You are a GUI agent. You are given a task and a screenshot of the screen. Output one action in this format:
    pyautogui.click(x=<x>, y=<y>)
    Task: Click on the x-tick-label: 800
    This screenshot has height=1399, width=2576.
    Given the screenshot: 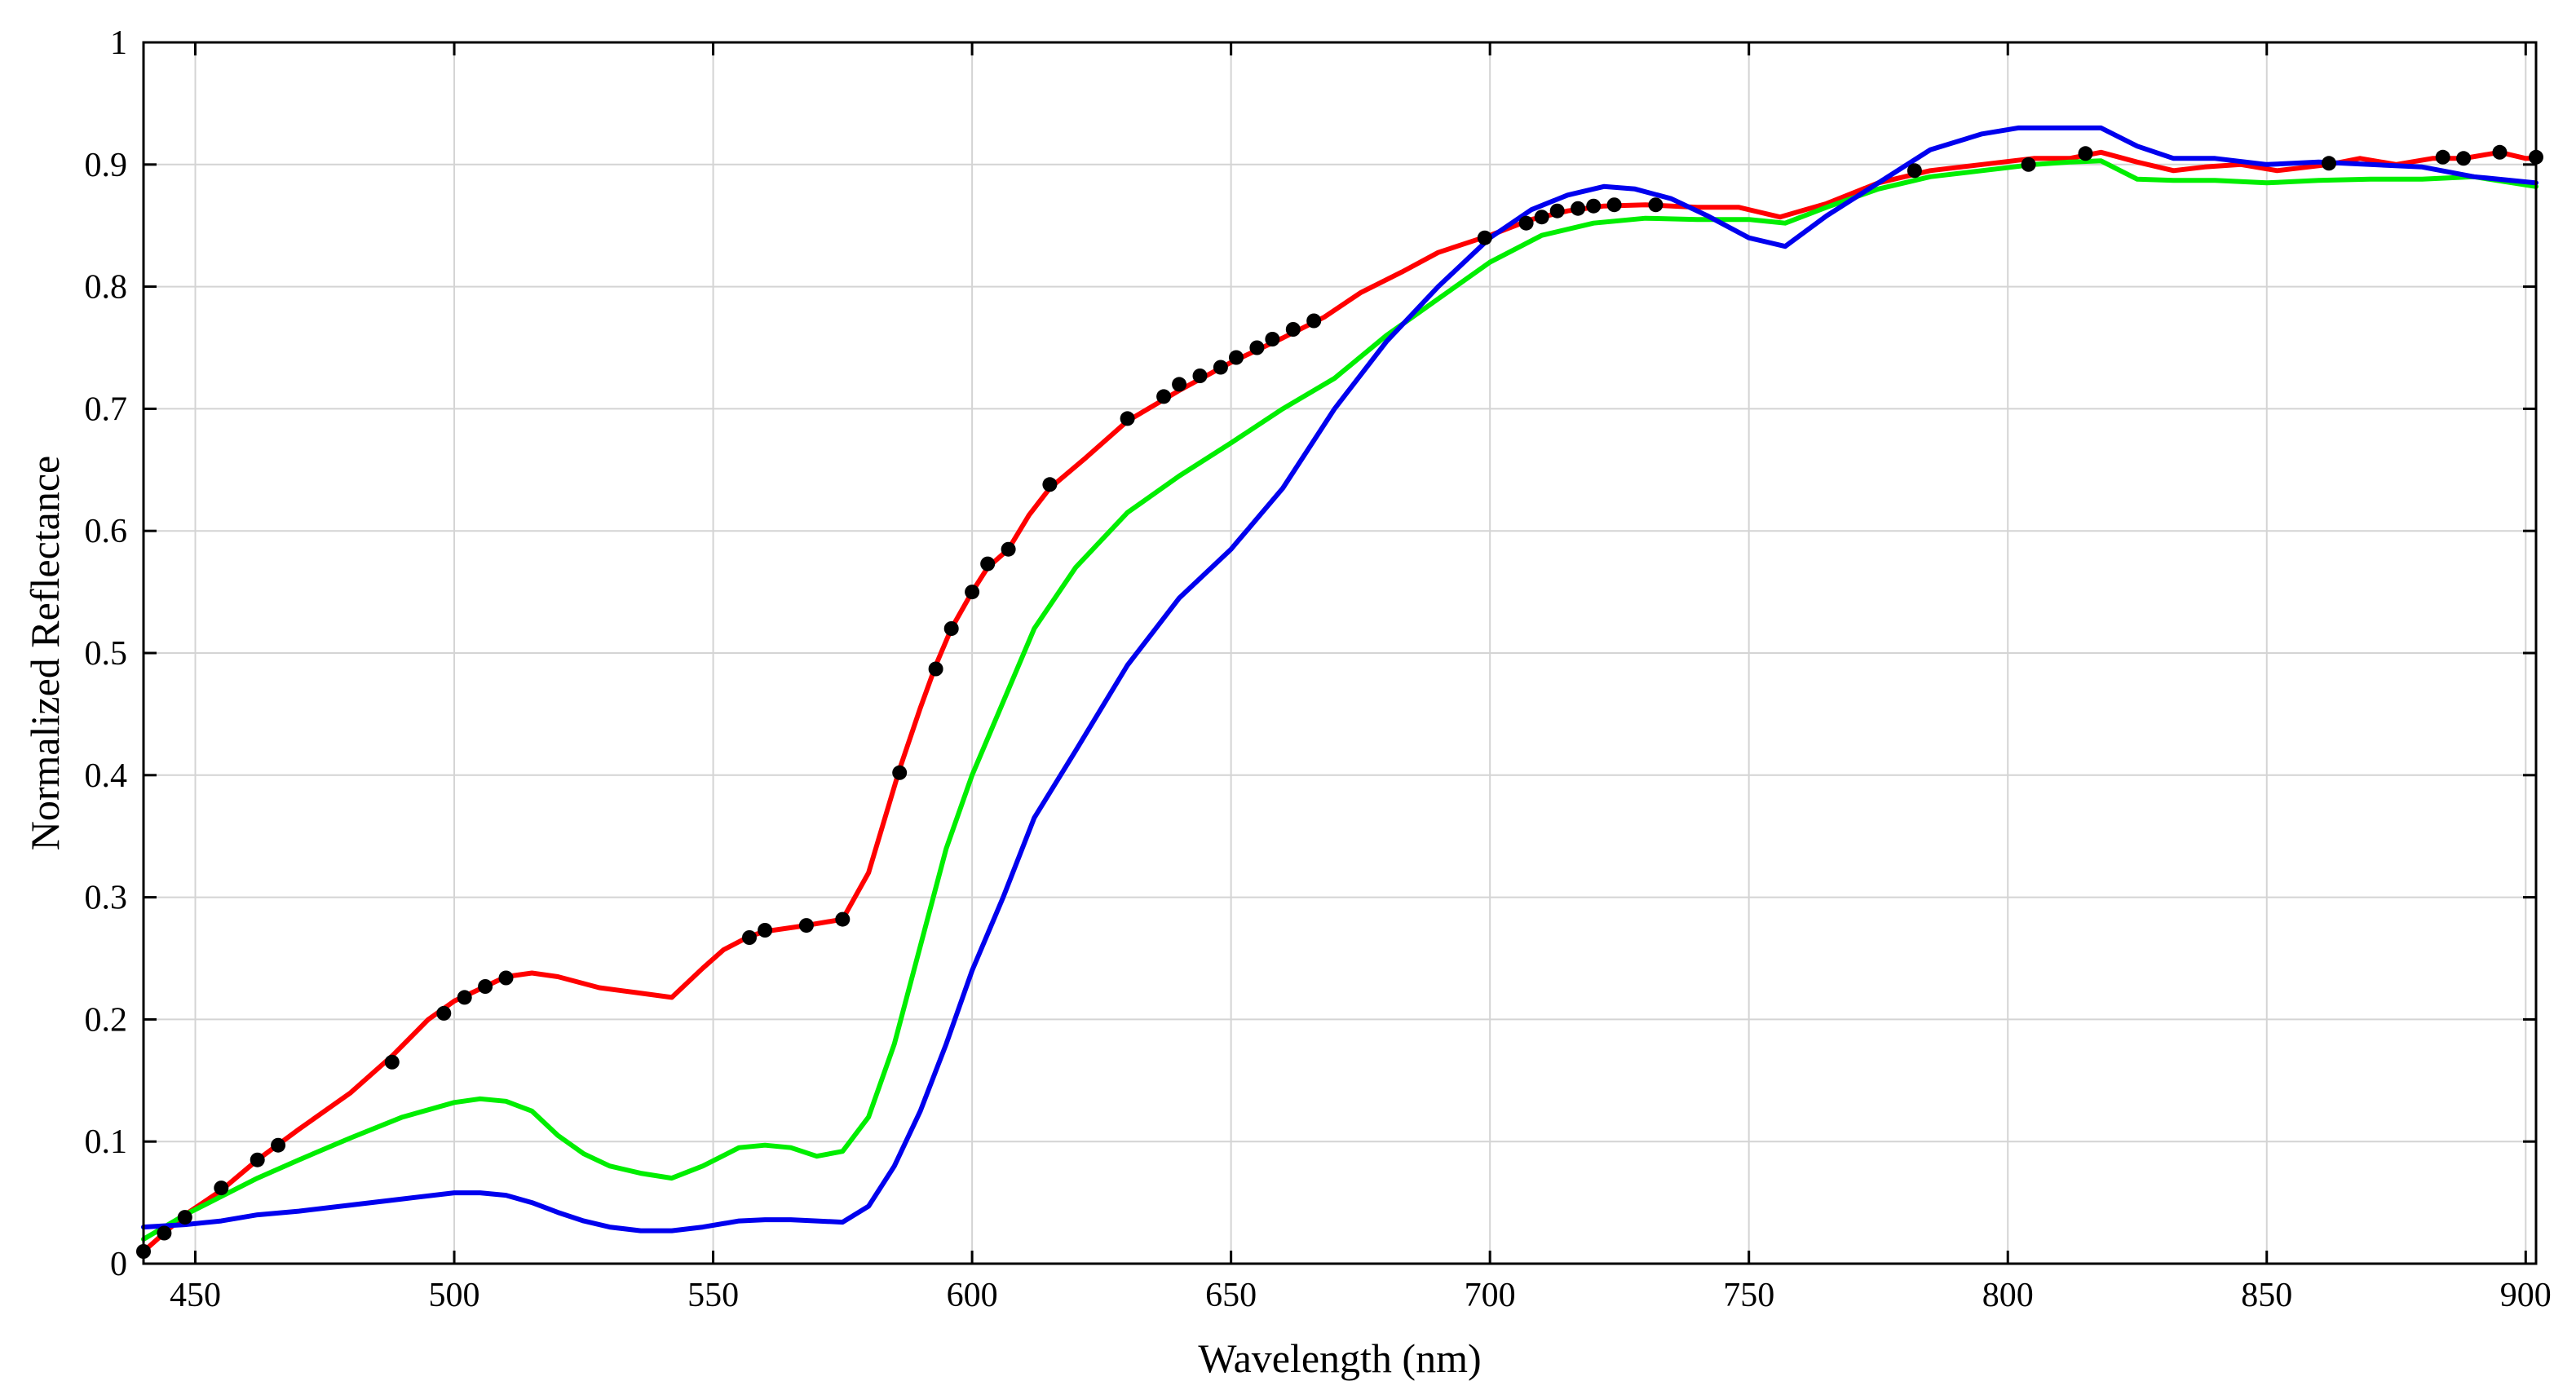 What is the action you would take?
    pyautogui.click(x=2008, y=1295)
    